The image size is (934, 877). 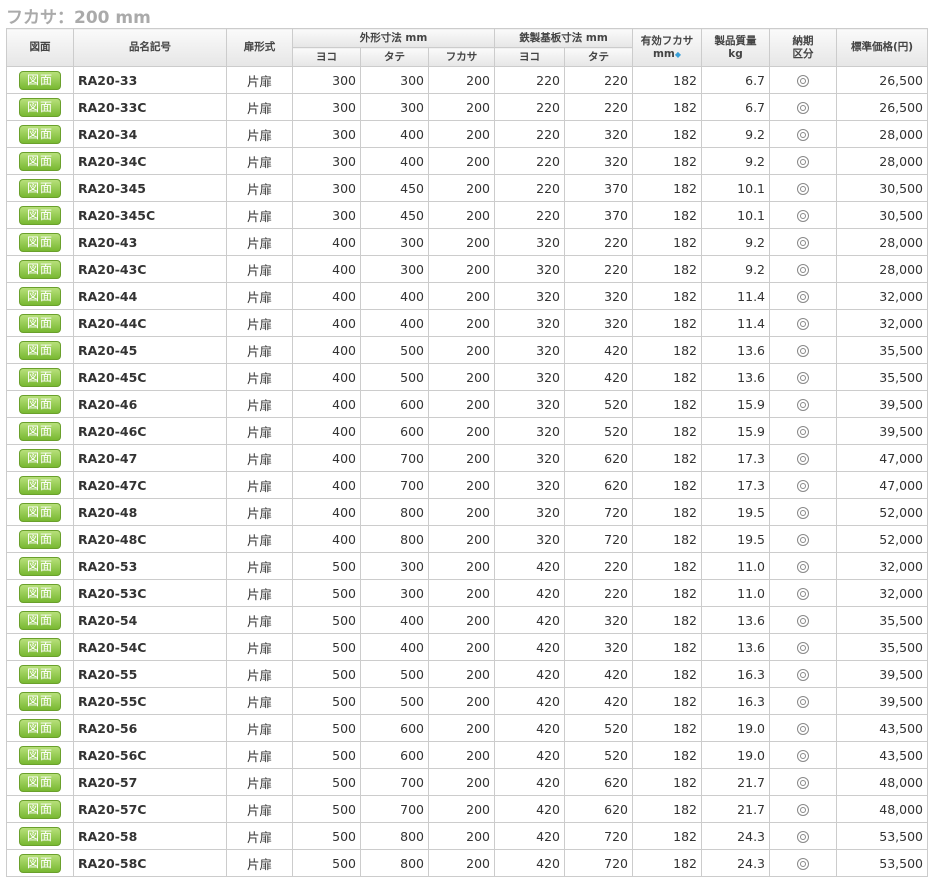 I want to click on header-plate-tate: タテ, so click(x=598, y=57).